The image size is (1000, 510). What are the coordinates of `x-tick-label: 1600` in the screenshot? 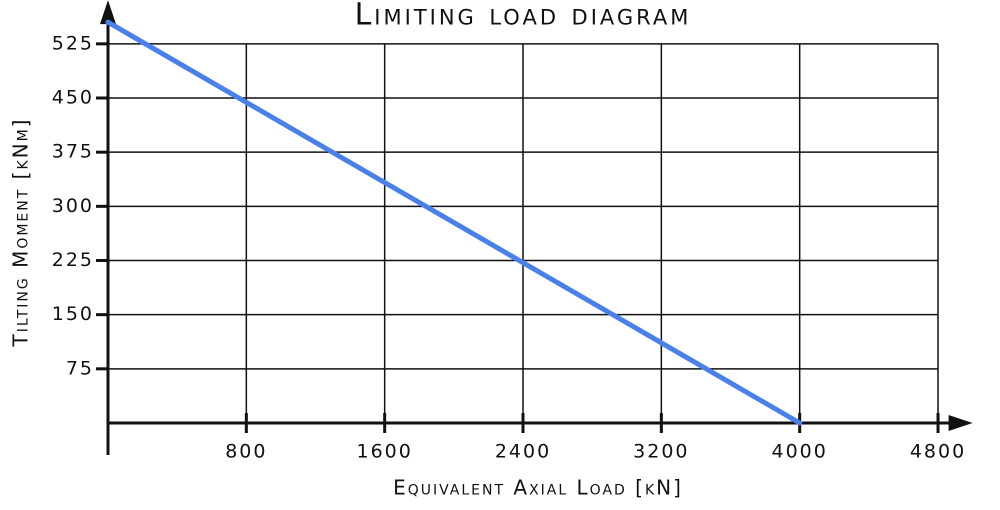 It's located at (384, 452).